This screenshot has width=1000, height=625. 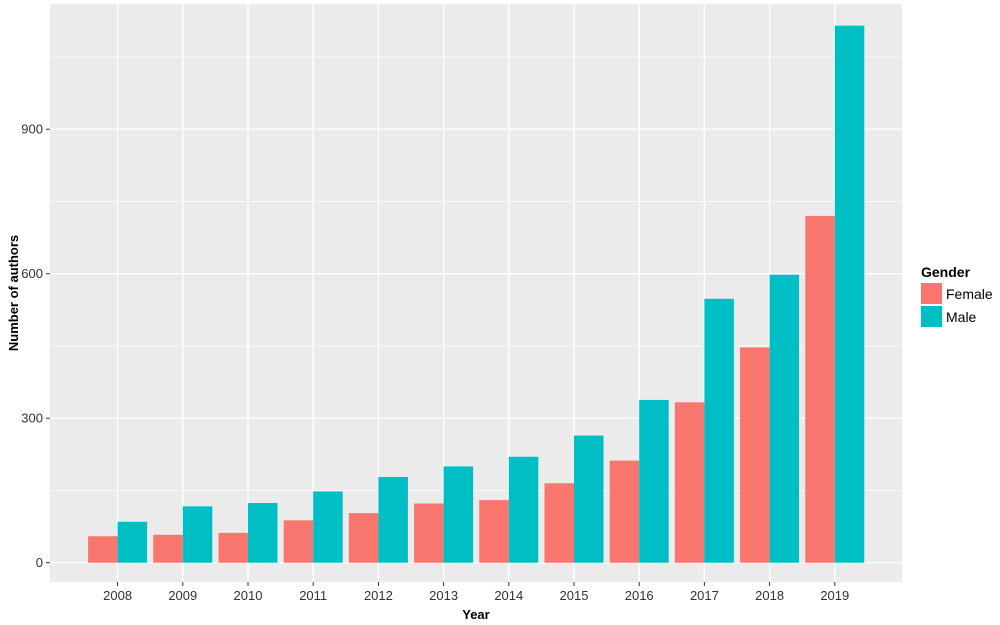 I want to click on legend: Gender Female Male, so click(x=957, y=295).